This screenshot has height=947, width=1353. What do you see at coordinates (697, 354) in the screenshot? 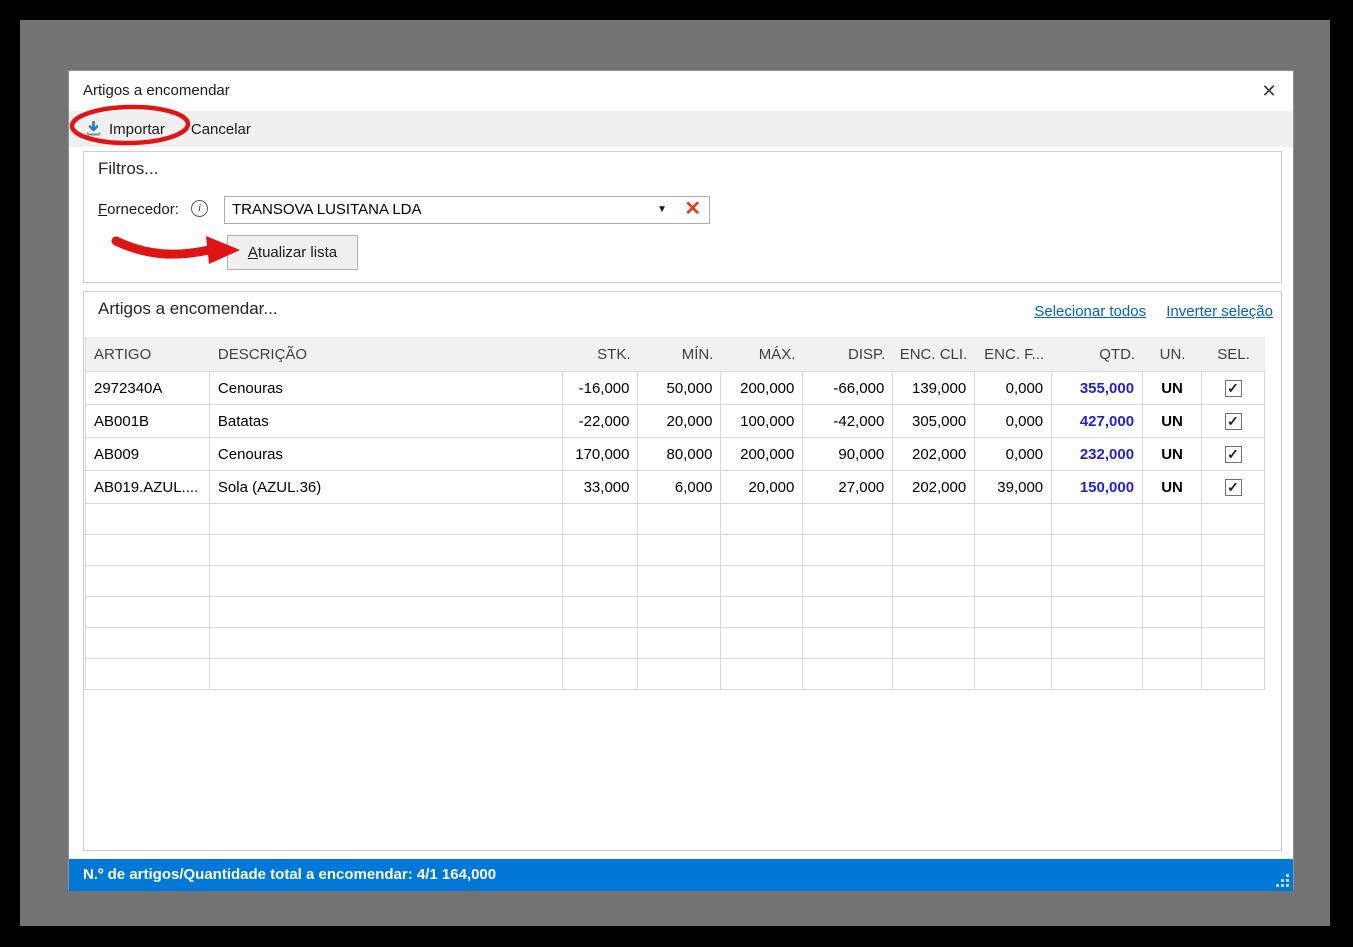
I see `column-header-min: MÍN.` at bounding box center [697, 354].